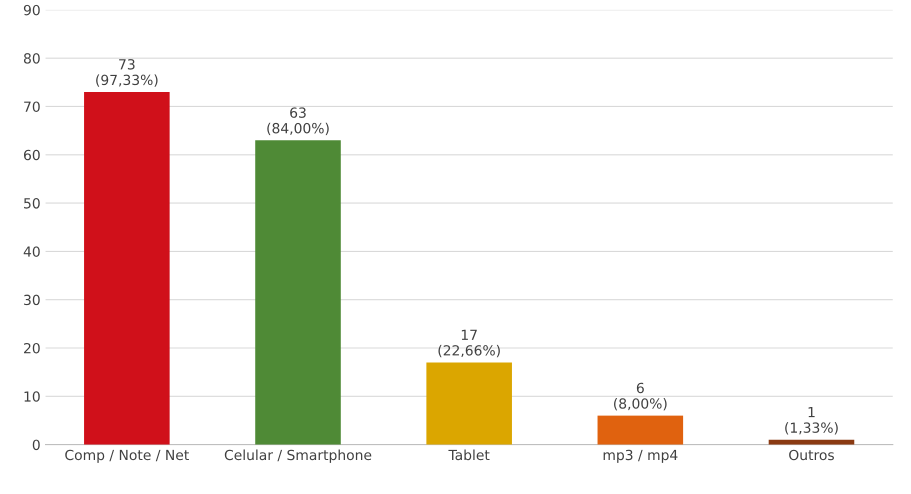 Image resolution: width=911 pixels, height=494 pixels. I want to click on y-tick-label: 70, so click(32, 106).